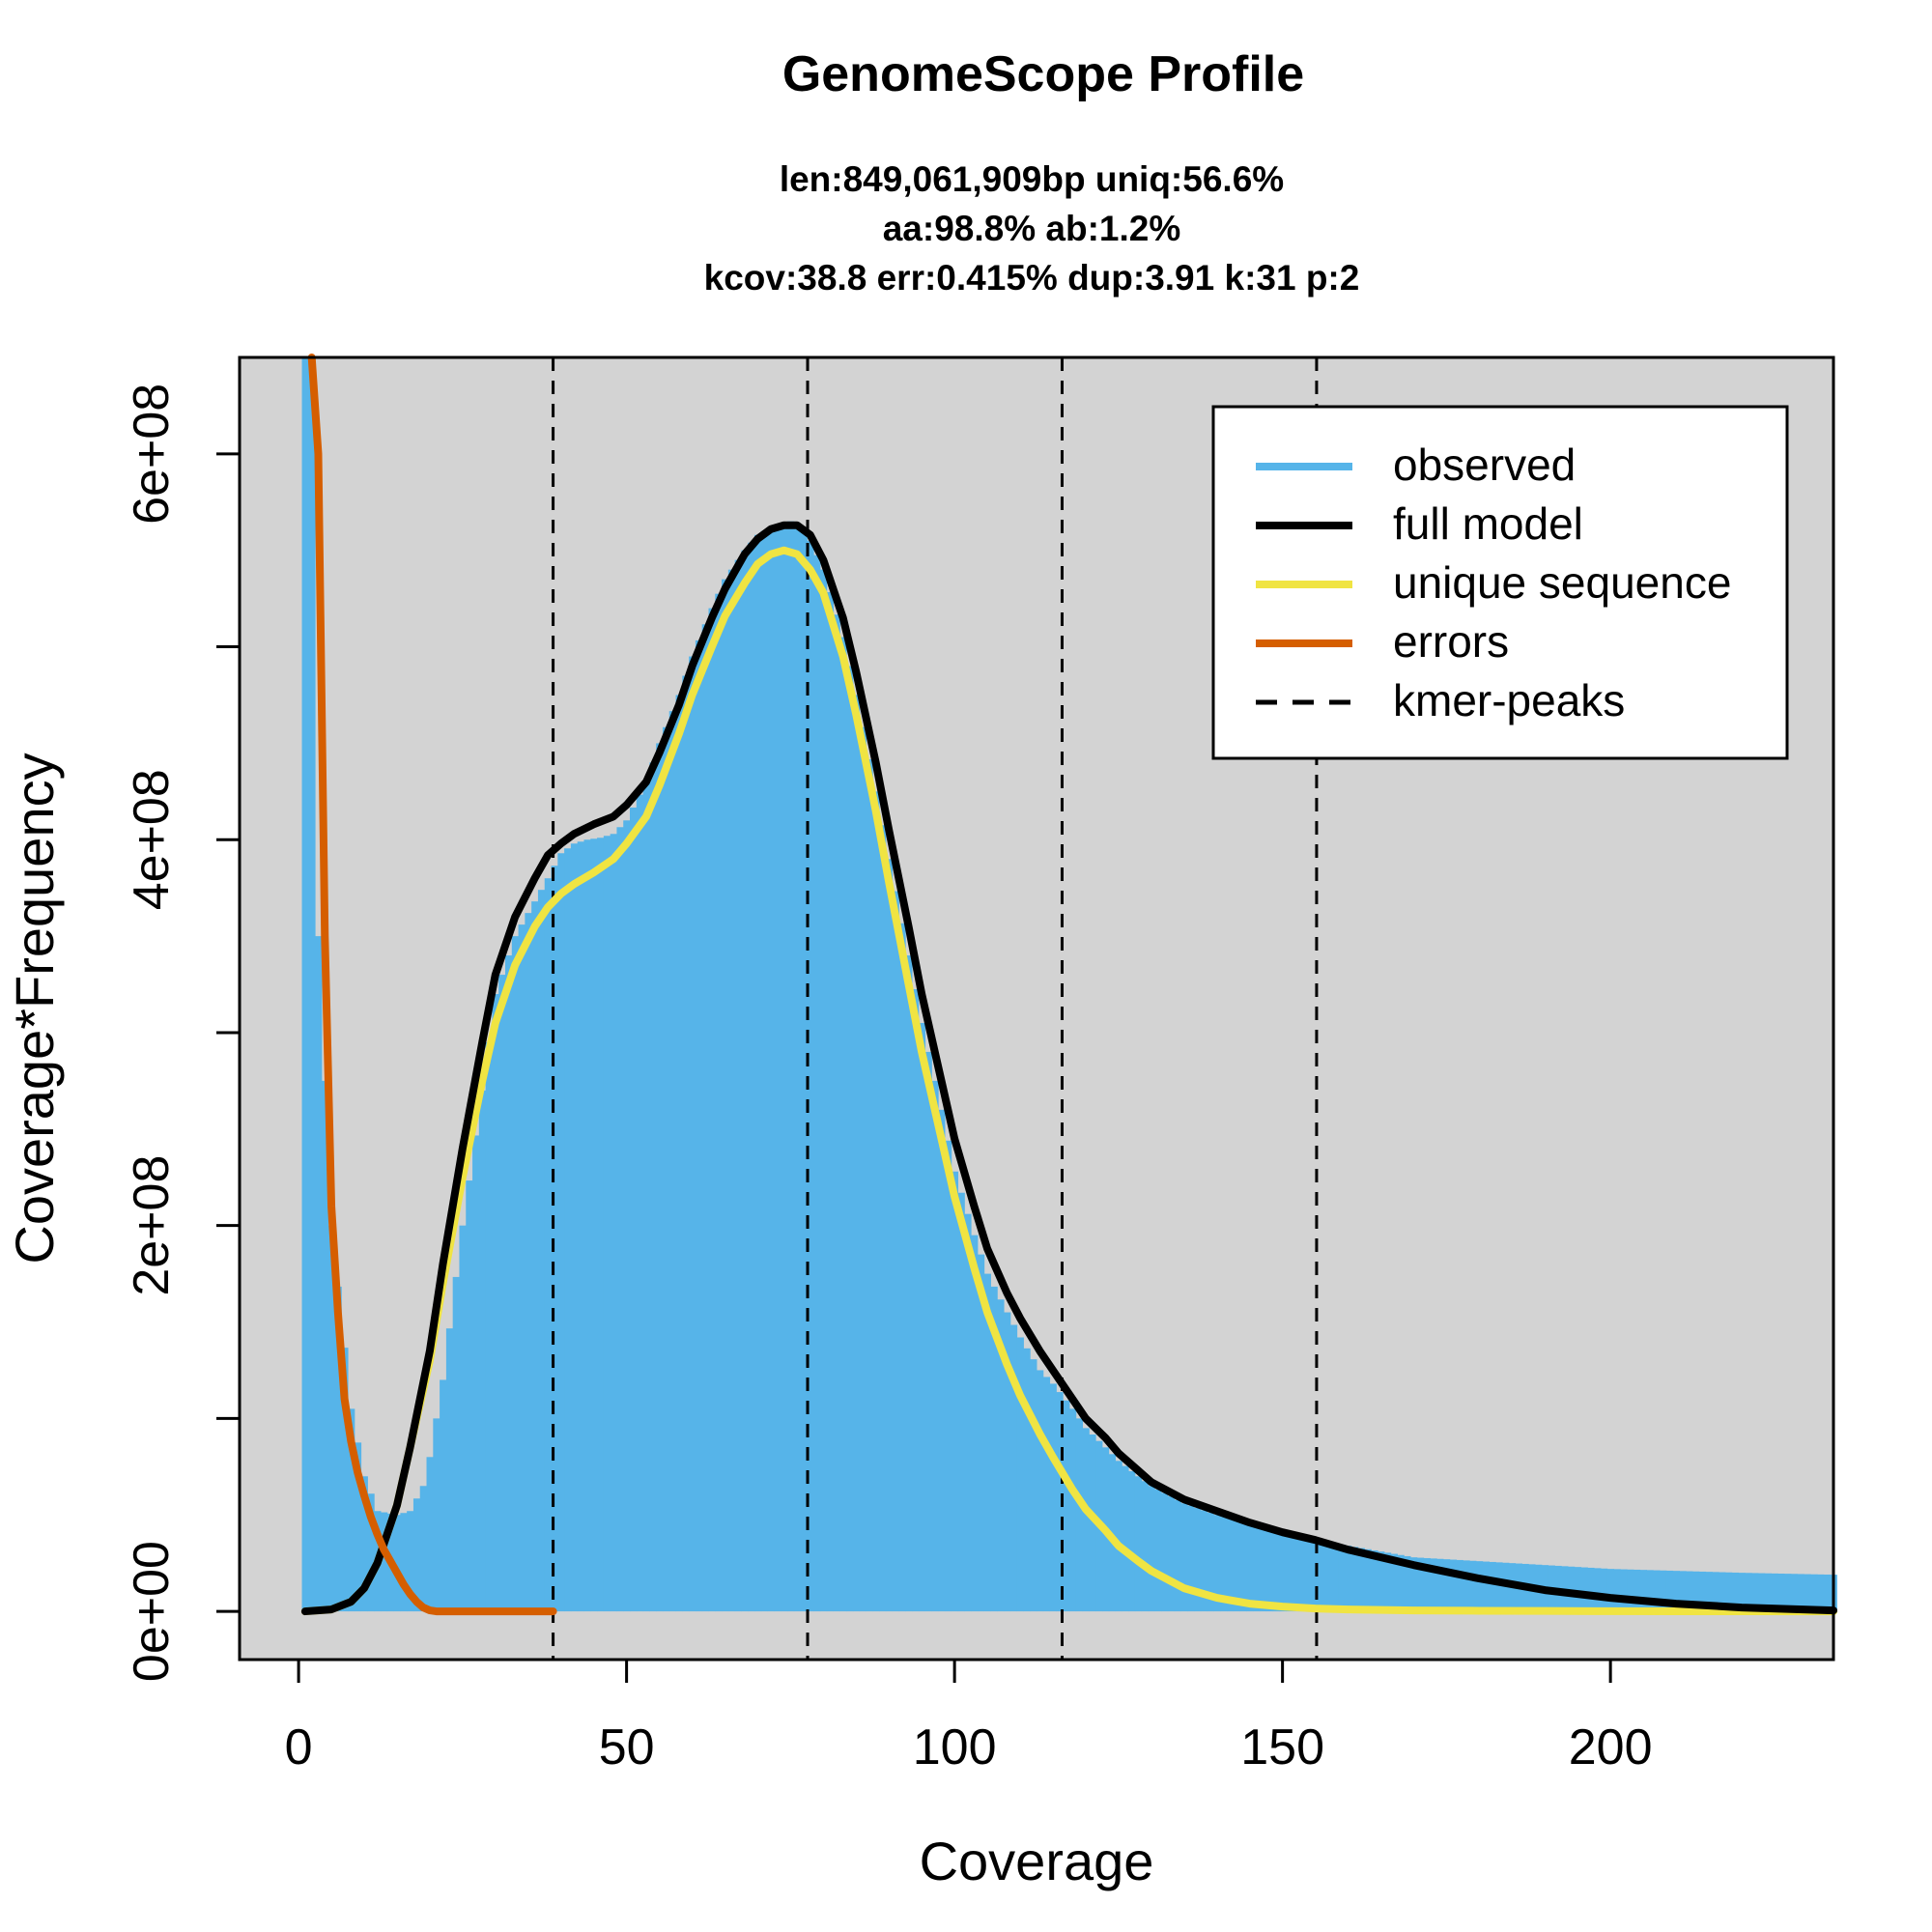  I want to click on legend-label-observed: observed, so click(1484, 465).